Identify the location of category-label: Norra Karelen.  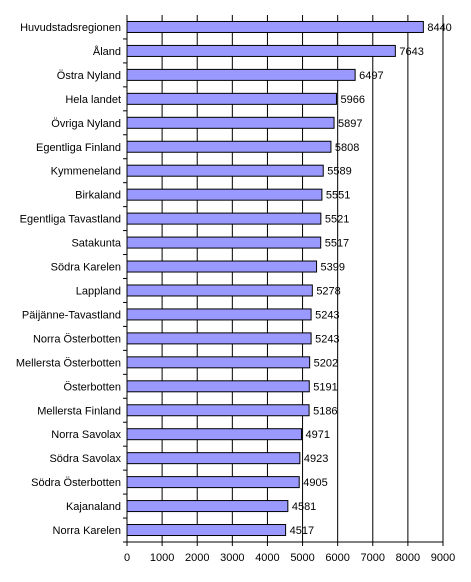
(87, 531).